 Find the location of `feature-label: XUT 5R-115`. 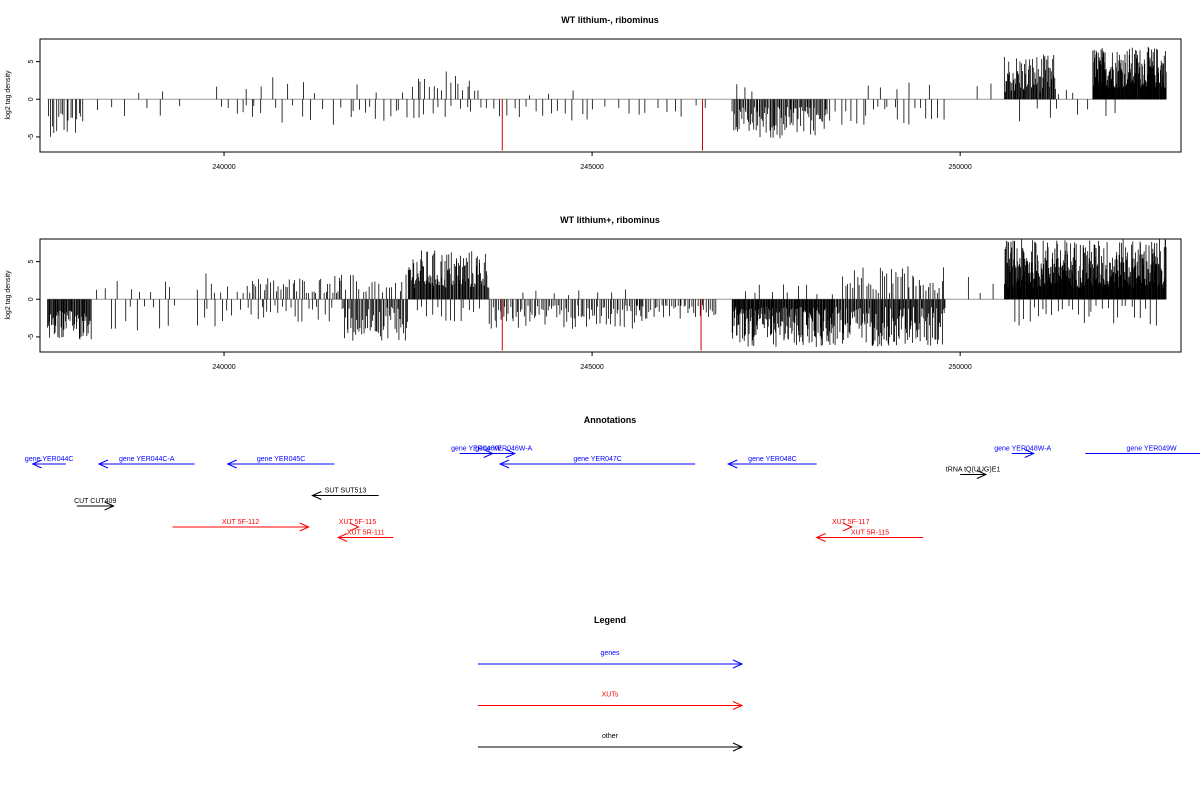

feature-label: XUT 5R-115 is located at coordinates (870, 533).